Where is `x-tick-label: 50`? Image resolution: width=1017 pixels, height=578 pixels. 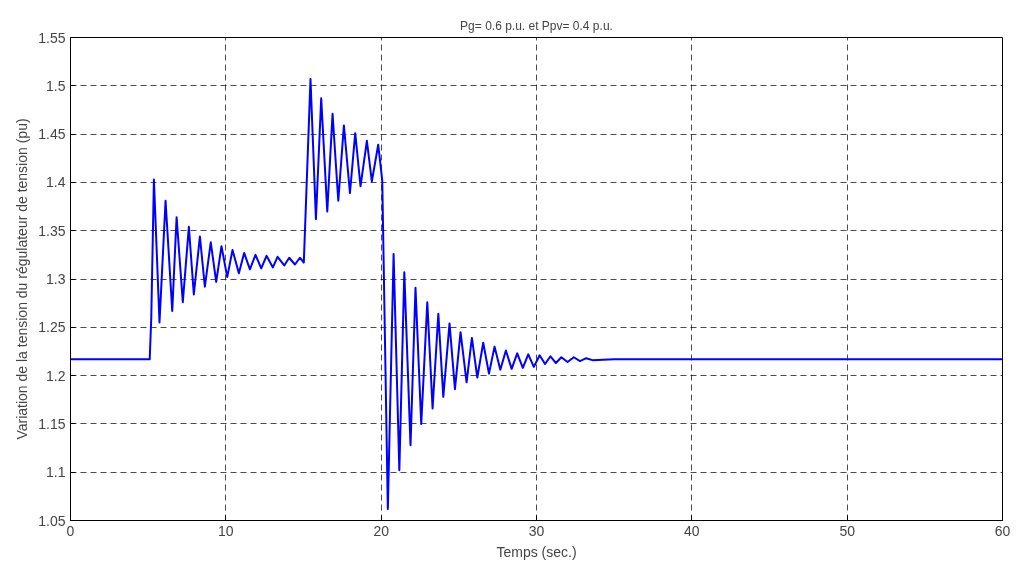 x-tick-label: 50 is located at coordinates (847, 530).